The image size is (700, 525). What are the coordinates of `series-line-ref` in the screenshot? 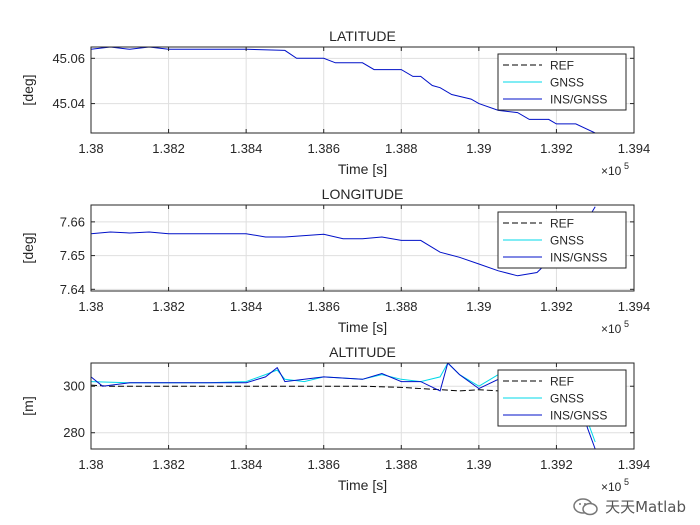 It's located at (295, 388).